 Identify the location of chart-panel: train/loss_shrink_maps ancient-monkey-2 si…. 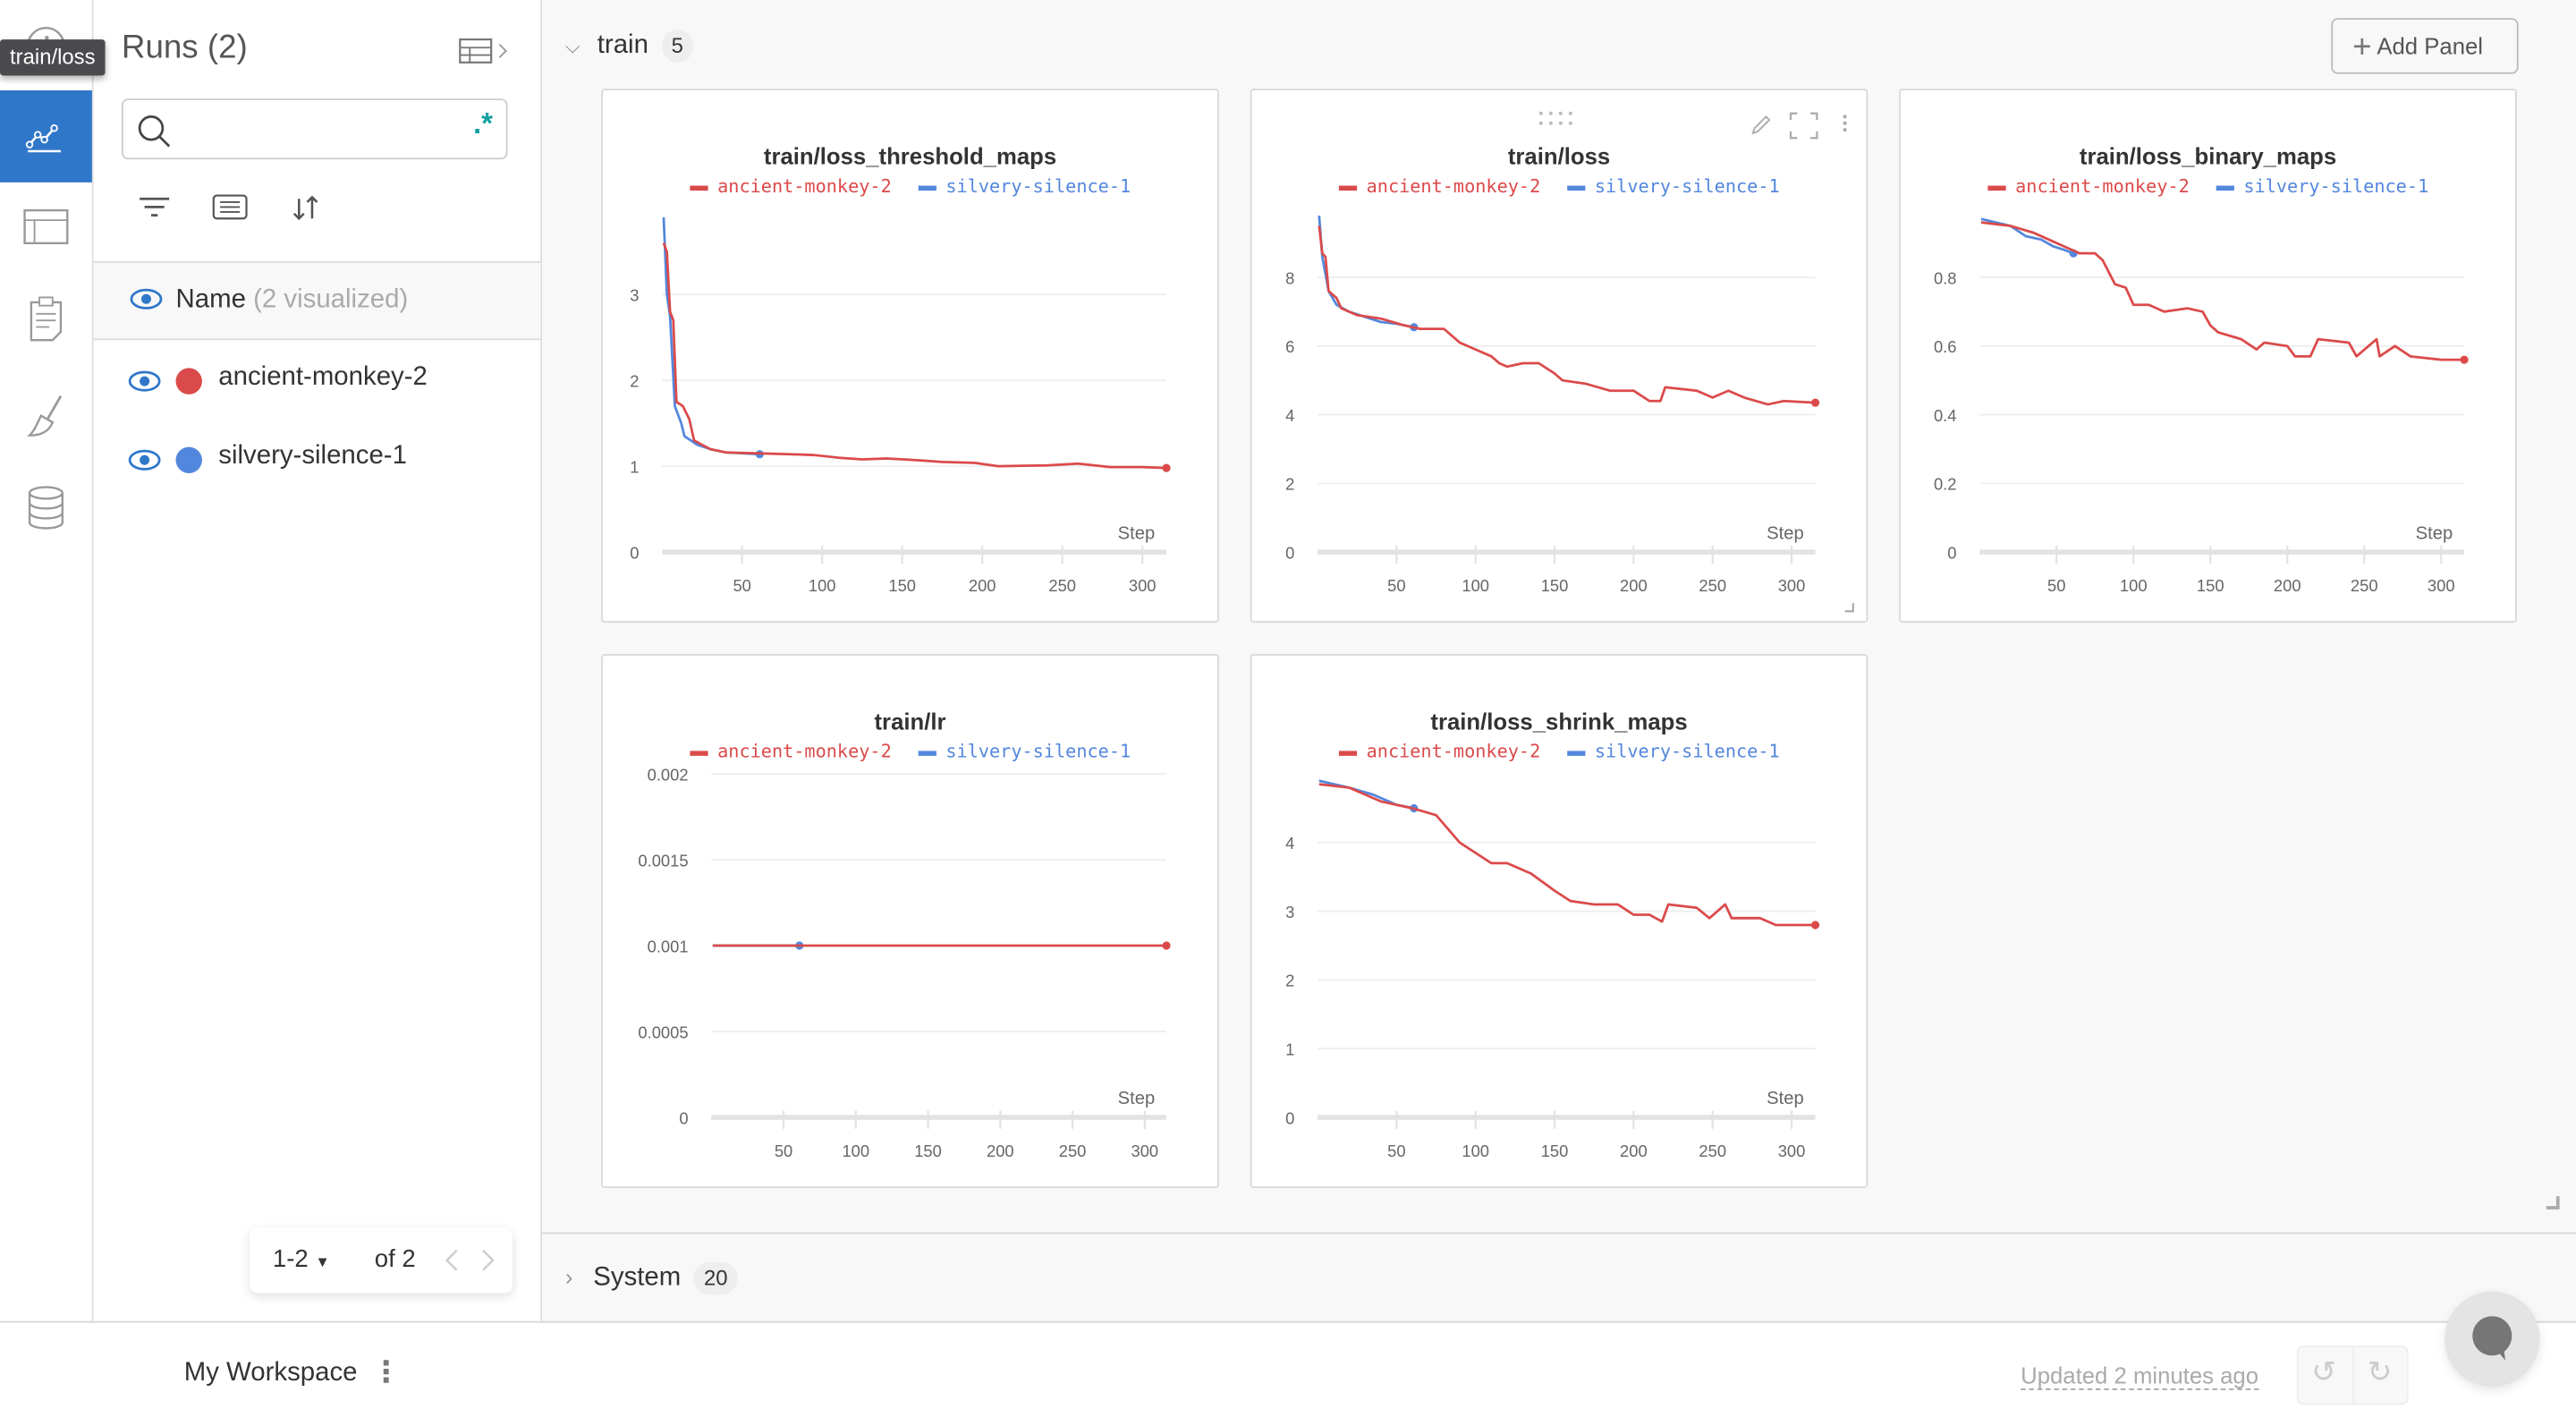
(1559, 921).